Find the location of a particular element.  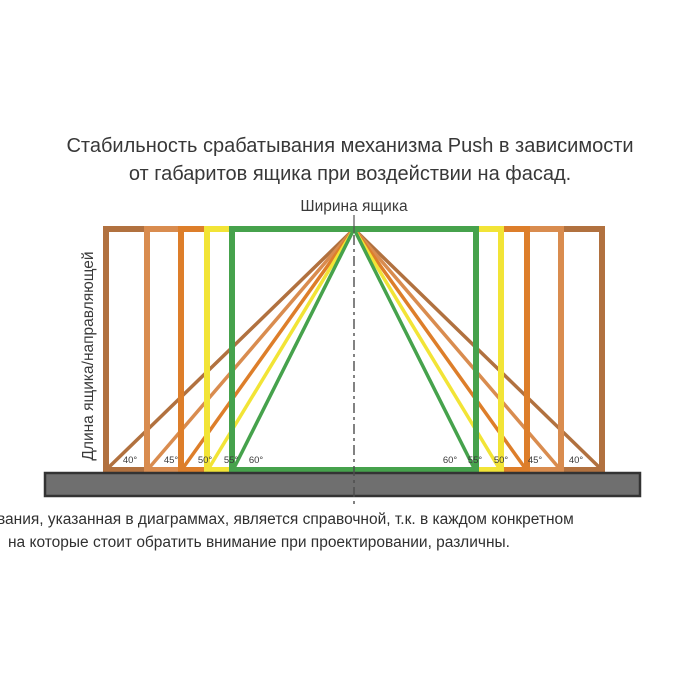

angle-label-right: 55° is located at coordinates (475, 460).